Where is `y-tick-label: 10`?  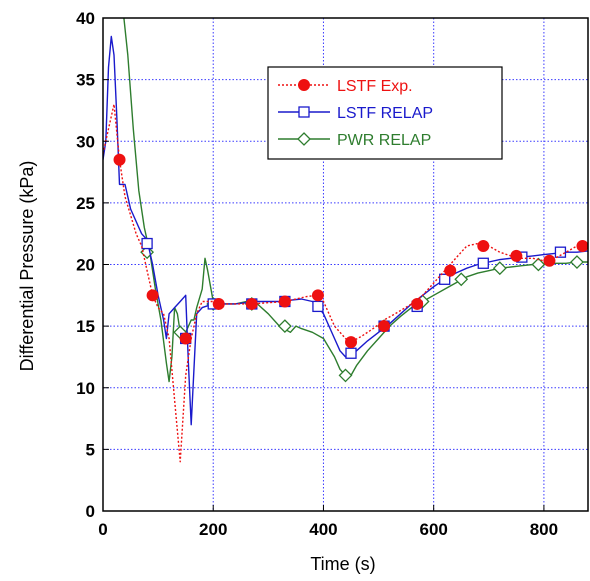
y-tick-label: 10 is located at coordinates (85, 388).